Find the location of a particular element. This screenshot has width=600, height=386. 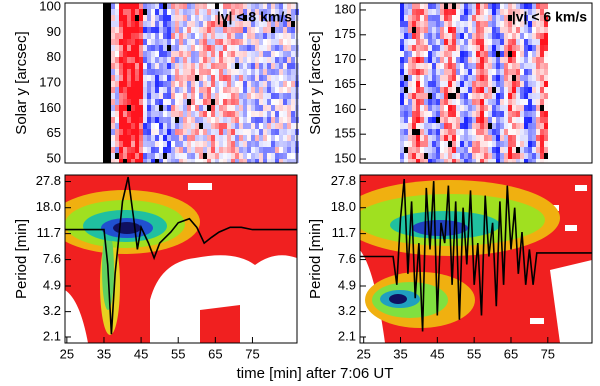

y-axis-label: Solar y [arcsec] is located at coordinates (21, 82).